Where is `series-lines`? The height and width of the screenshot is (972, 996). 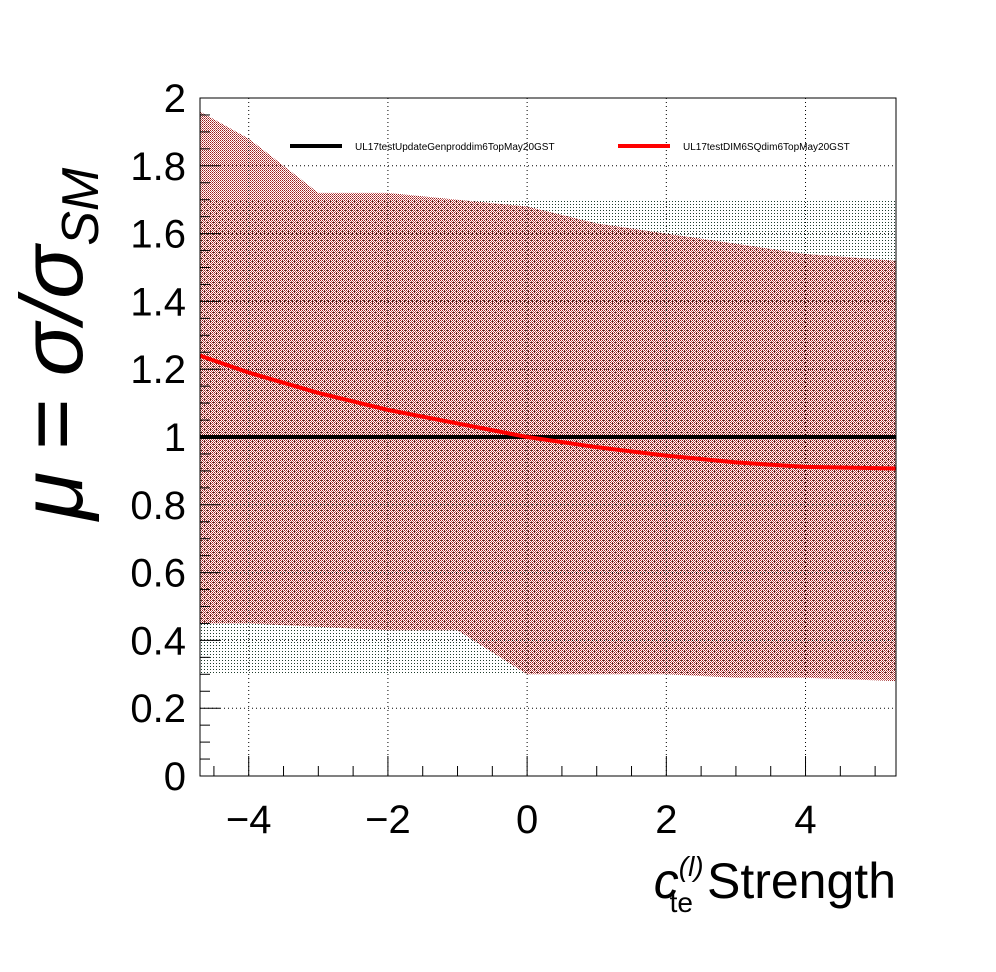
series-lines is located at coordinates (548, 412).